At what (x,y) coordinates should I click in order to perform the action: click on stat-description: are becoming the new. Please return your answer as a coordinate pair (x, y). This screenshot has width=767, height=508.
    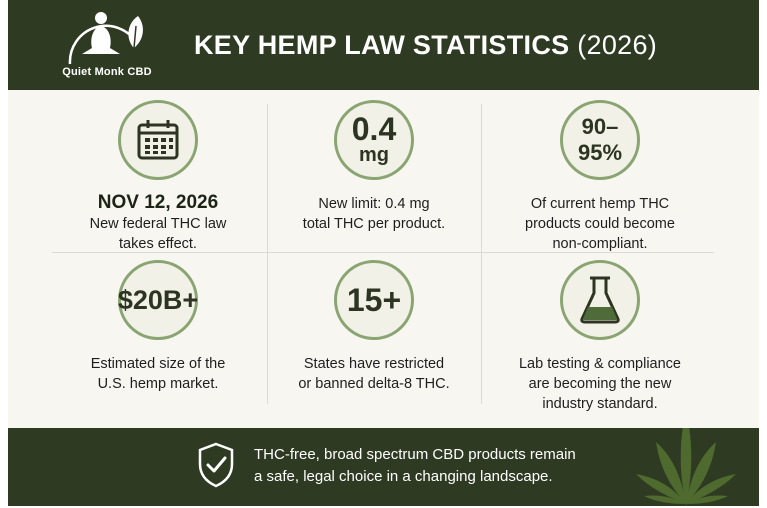
    Looking at the image, I should click on (600, 384).